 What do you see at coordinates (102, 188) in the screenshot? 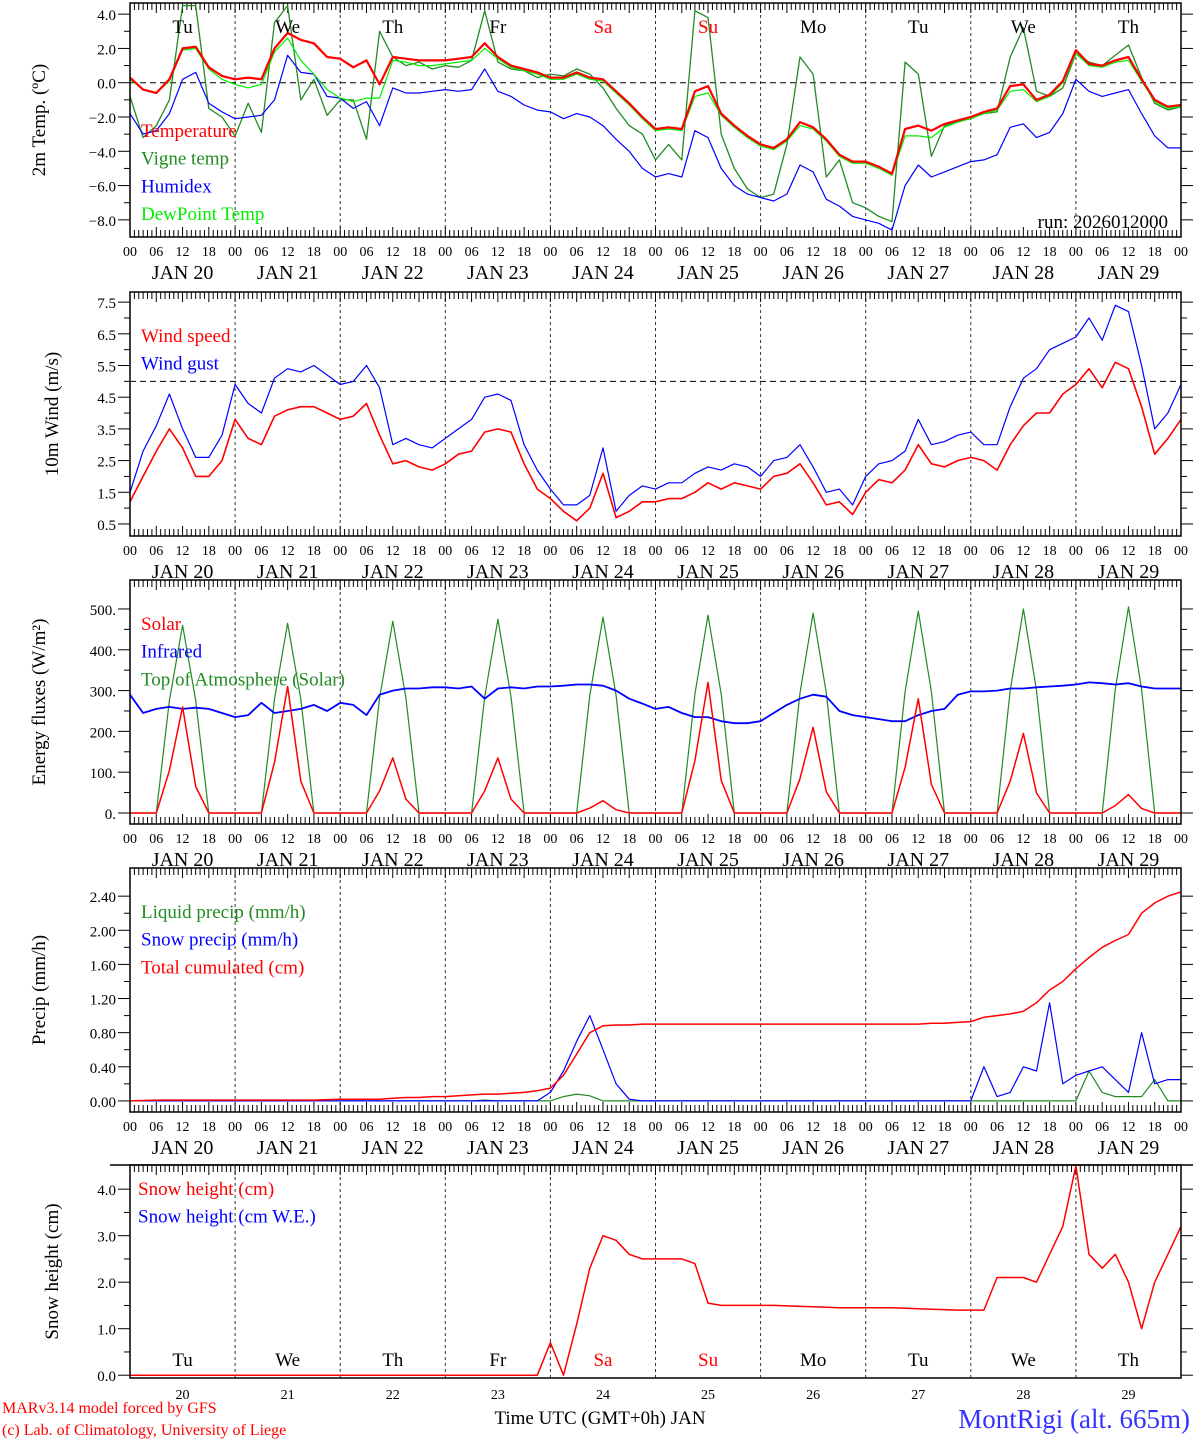
I see `y-tick-label: −6.0` at bounding box center [102, 188].